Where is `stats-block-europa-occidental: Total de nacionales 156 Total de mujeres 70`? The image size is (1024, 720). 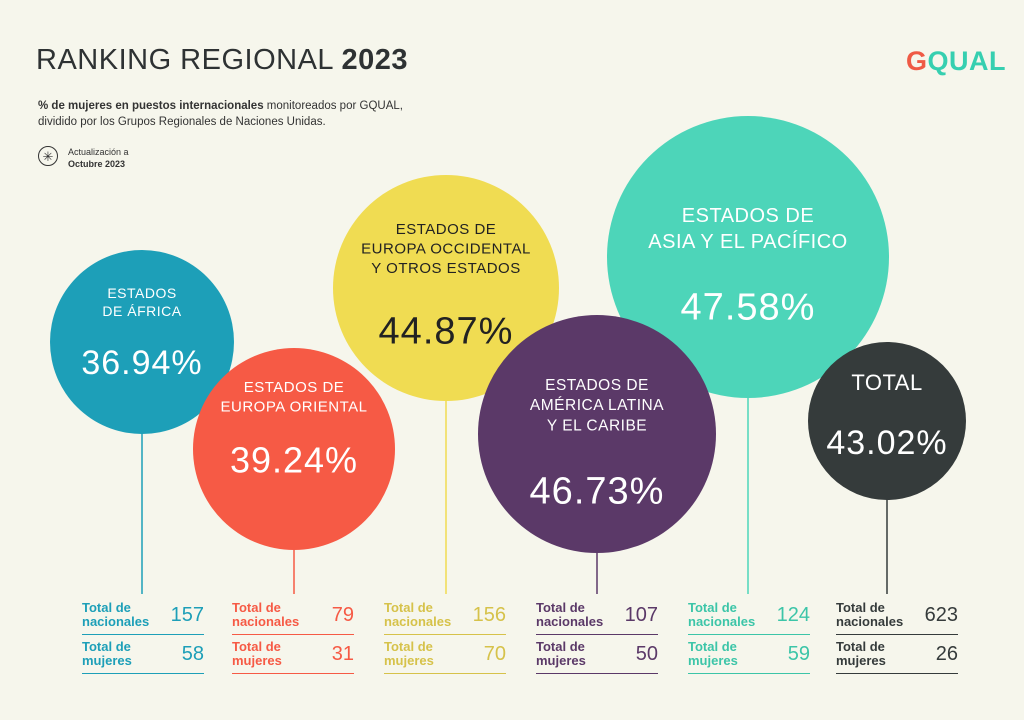
stats-block-europa-occidental: Total de nacionales 156 Total de mujeres 70 is located at coordinates (445, 635).